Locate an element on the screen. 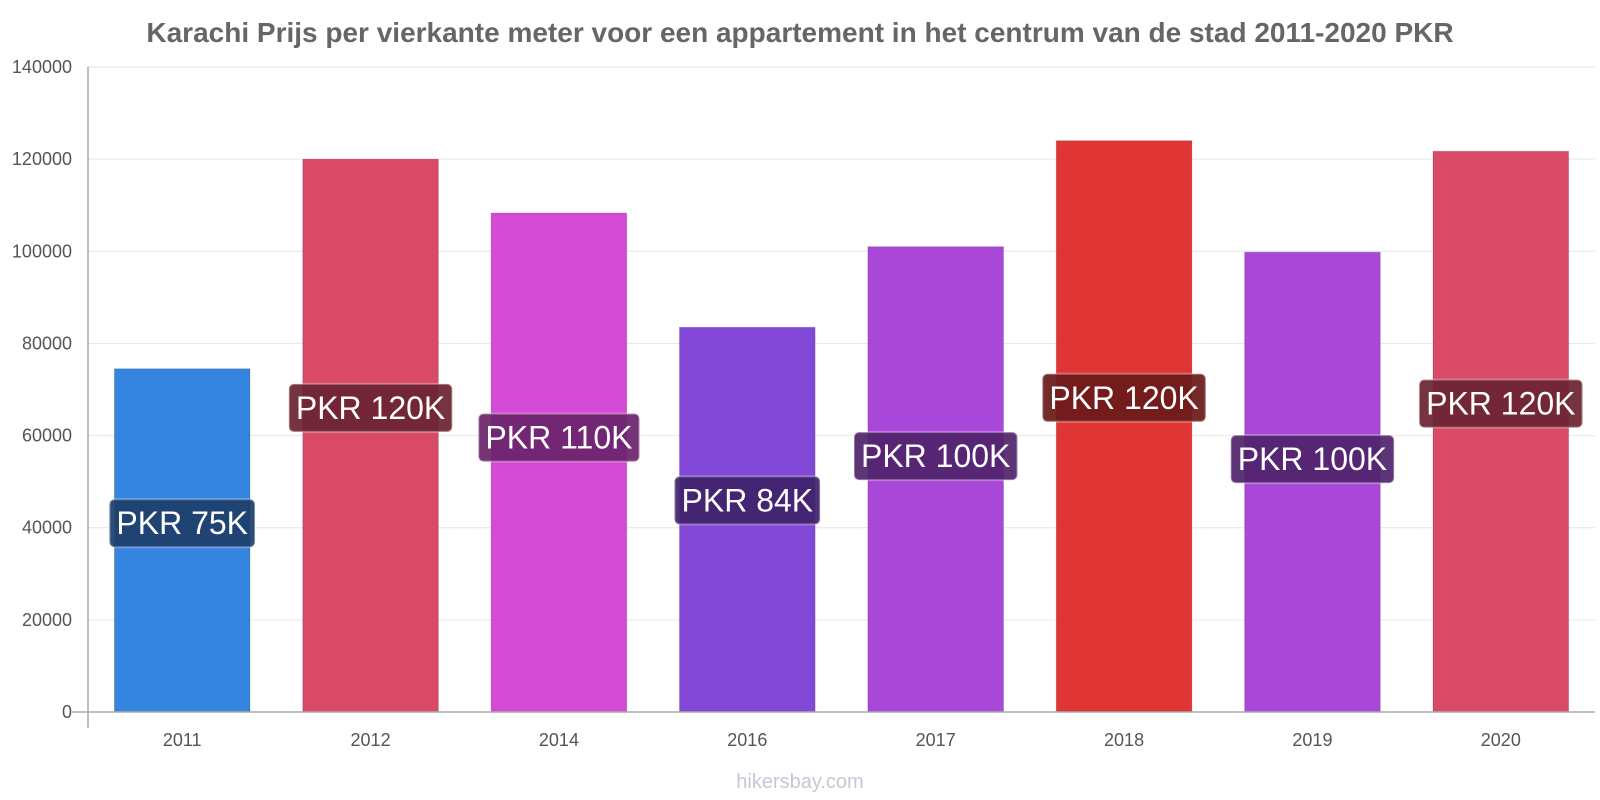 The height and width of the screenshot is (800, 1600). data-label-2011: PKR 75K is located at coordinates (182, 523).